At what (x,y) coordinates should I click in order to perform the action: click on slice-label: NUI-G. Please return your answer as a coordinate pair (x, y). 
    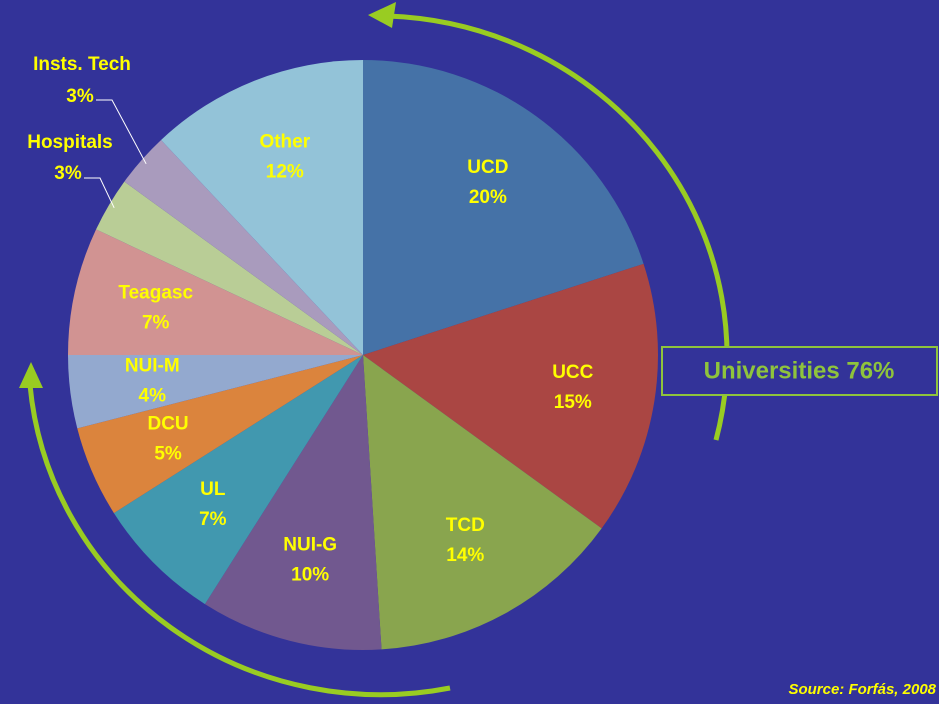
    Looking at the image, I should click on (310, 545).